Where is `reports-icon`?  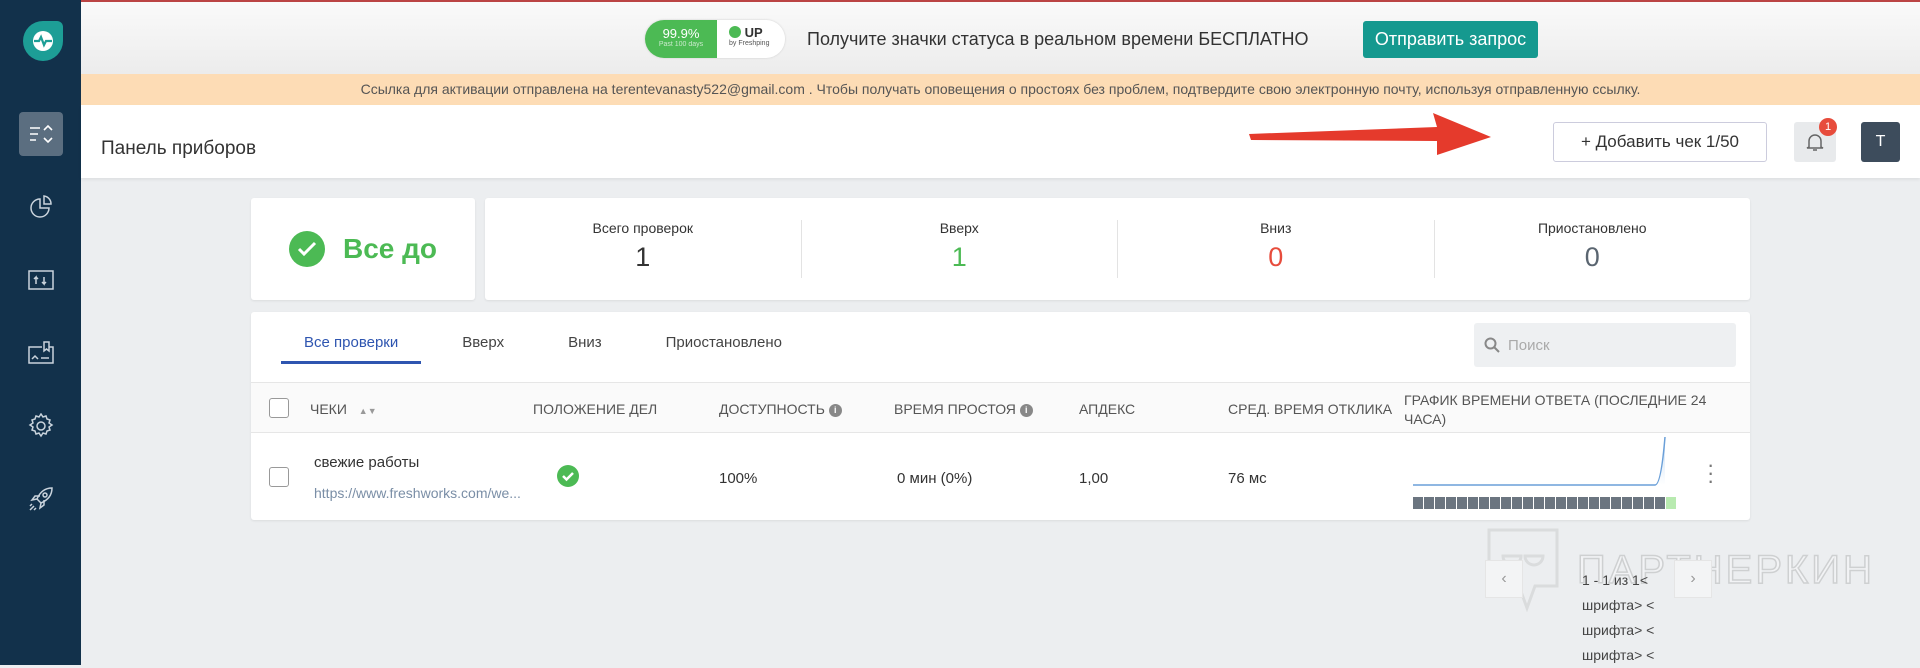 reports-icon is located at coordinates (41, 206).